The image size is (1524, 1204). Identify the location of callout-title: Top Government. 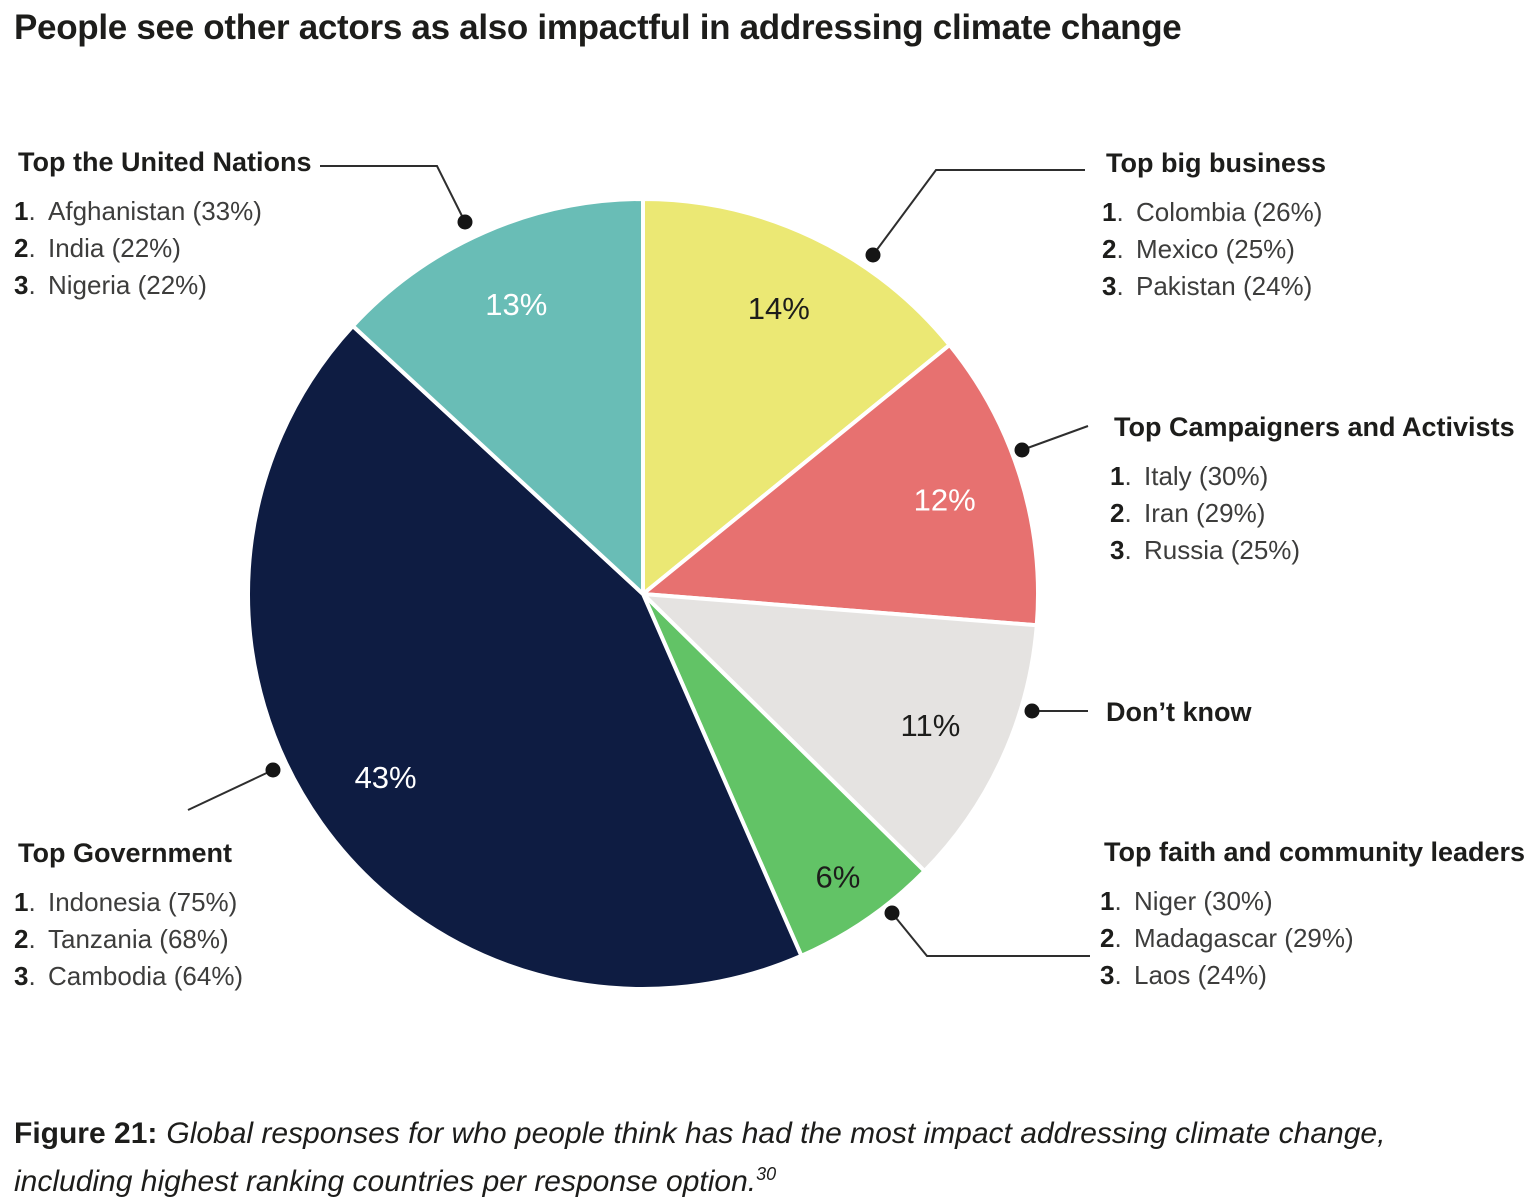
(125, 853).